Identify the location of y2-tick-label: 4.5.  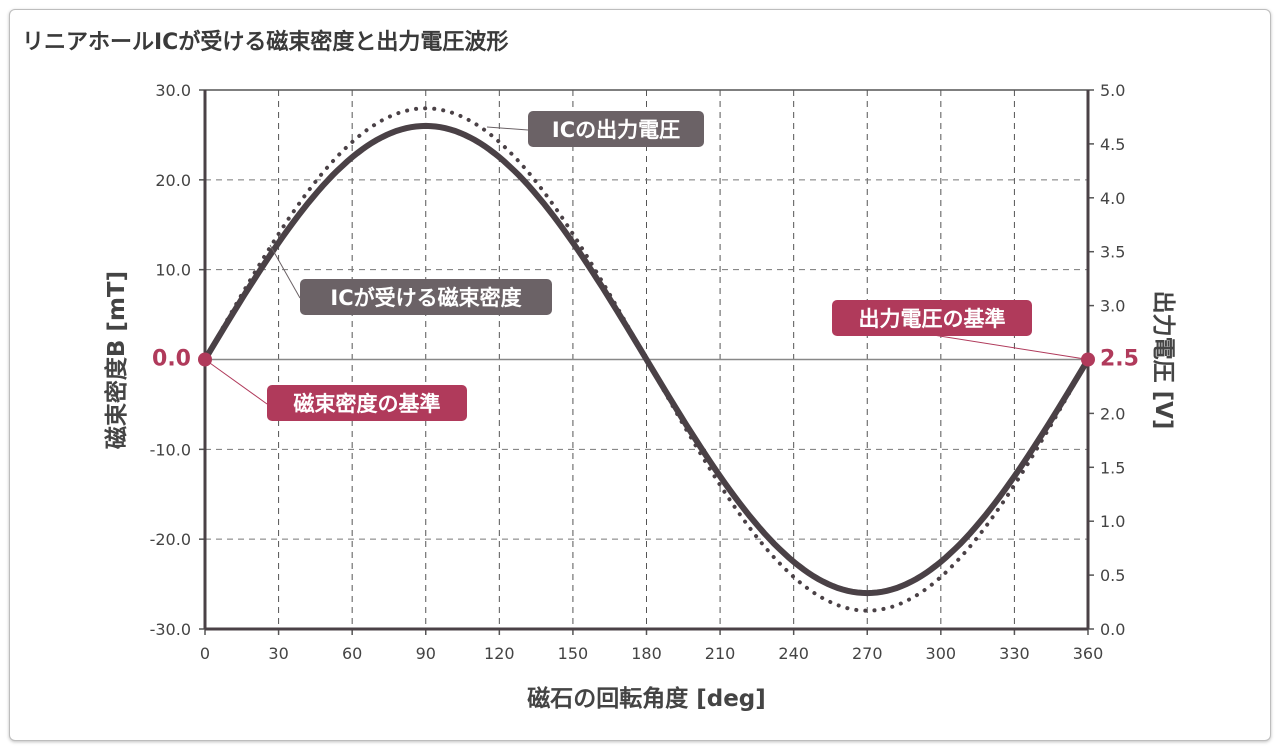
(1112, 144).